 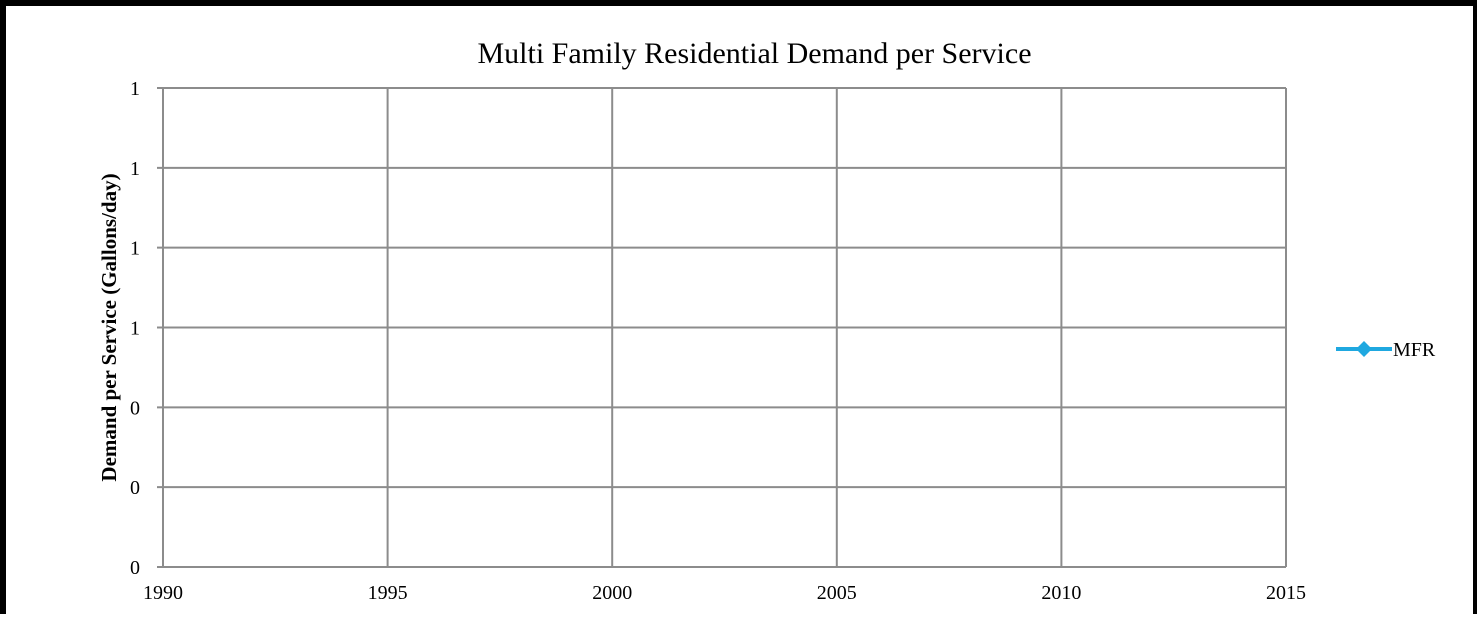 What do you see at coordinates (163, 593) in the screenshot?
I see `x-tick-label: 1990` at bounding box center [163, 593].